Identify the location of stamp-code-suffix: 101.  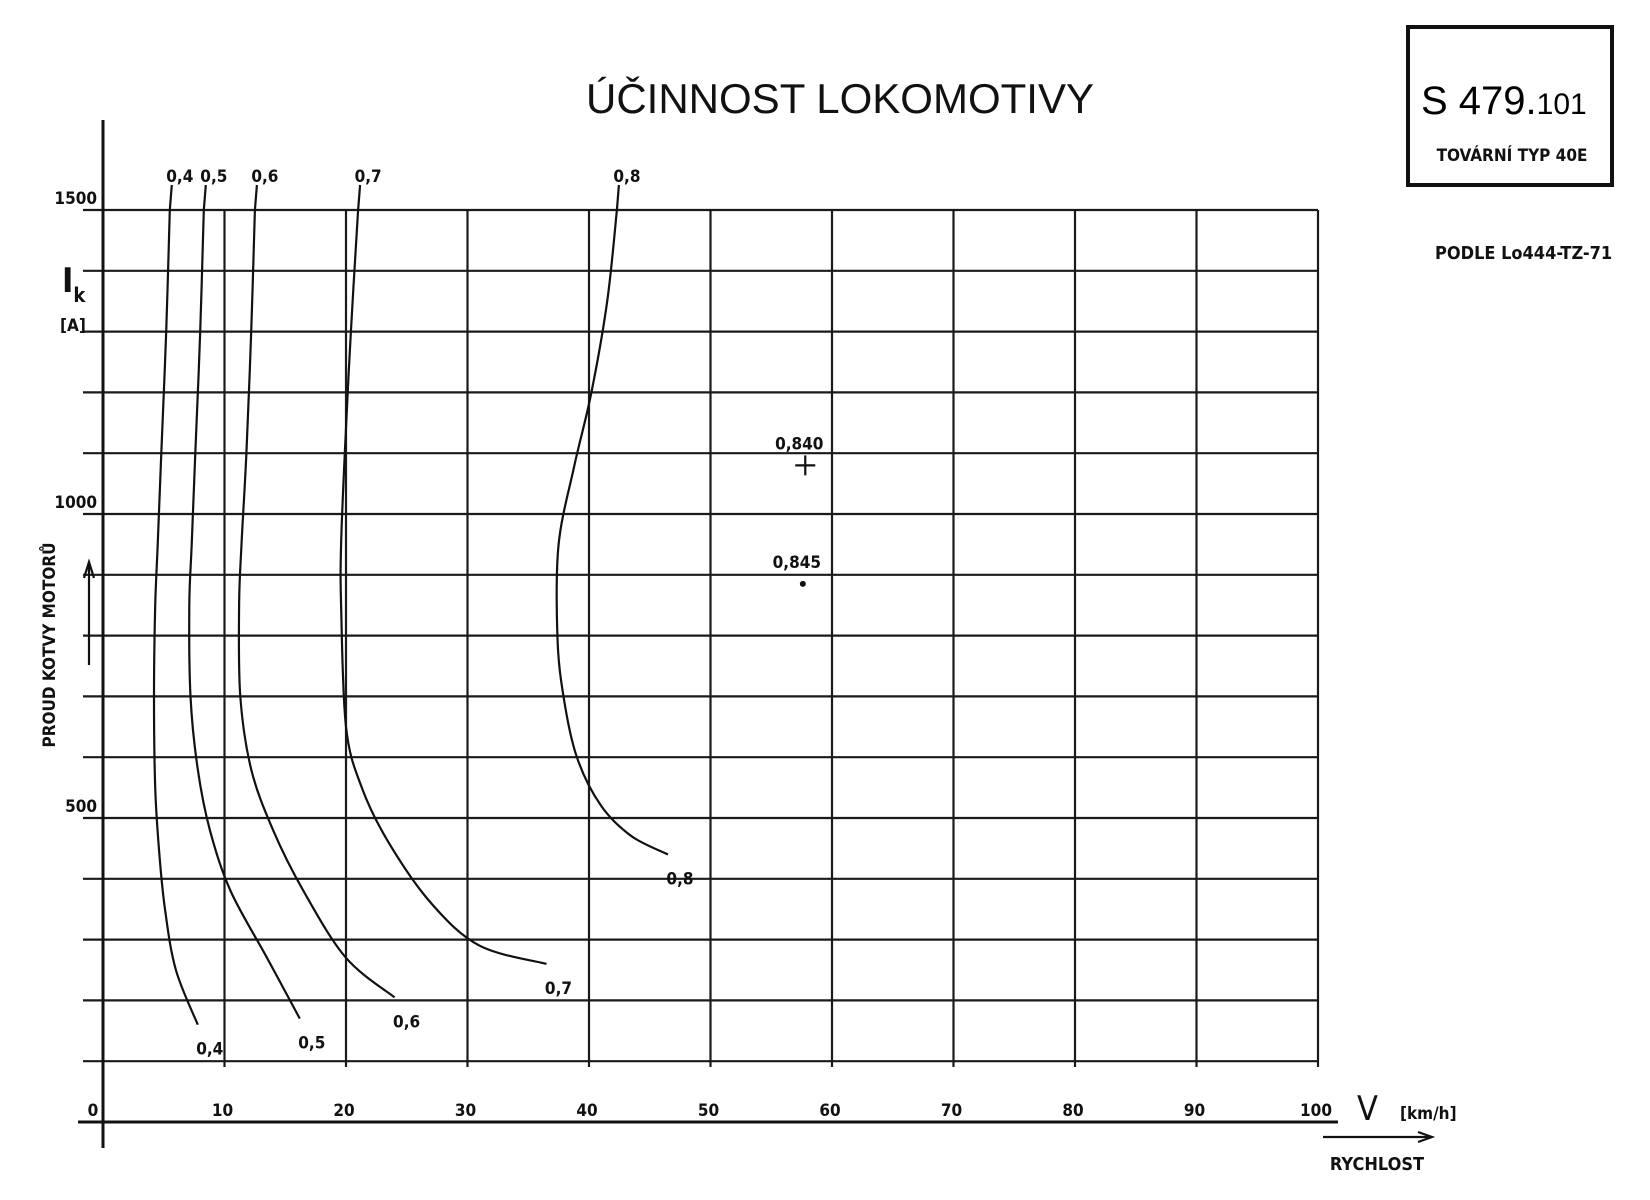
(1562, 104).